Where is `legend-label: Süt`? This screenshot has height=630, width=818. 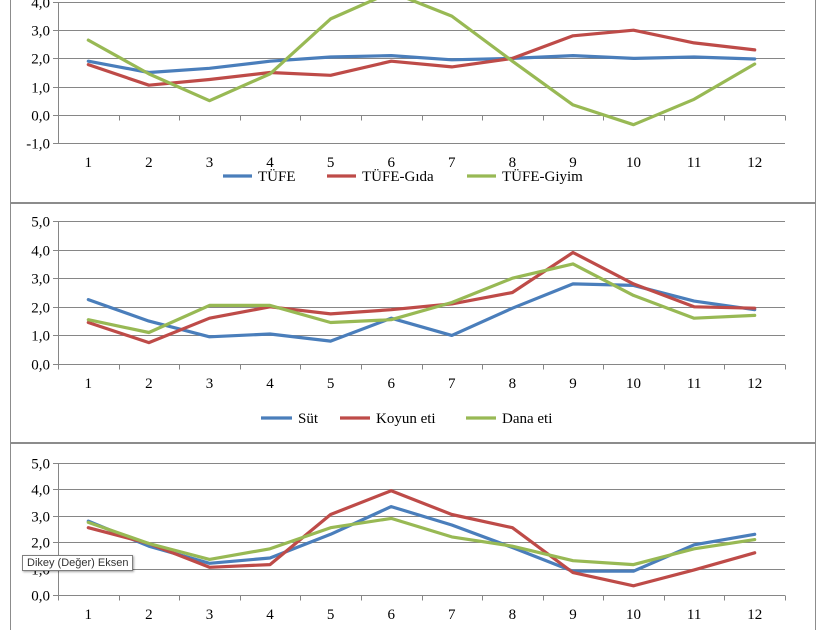 legend-label: Süt is located at coordinates (308, 419).